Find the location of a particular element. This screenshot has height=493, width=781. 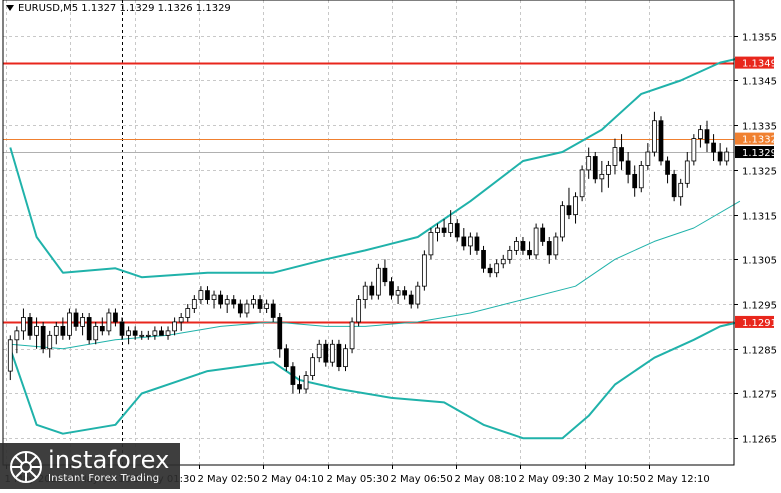

y-tick-label: 1.1275 is located at coordinates (759, 395).